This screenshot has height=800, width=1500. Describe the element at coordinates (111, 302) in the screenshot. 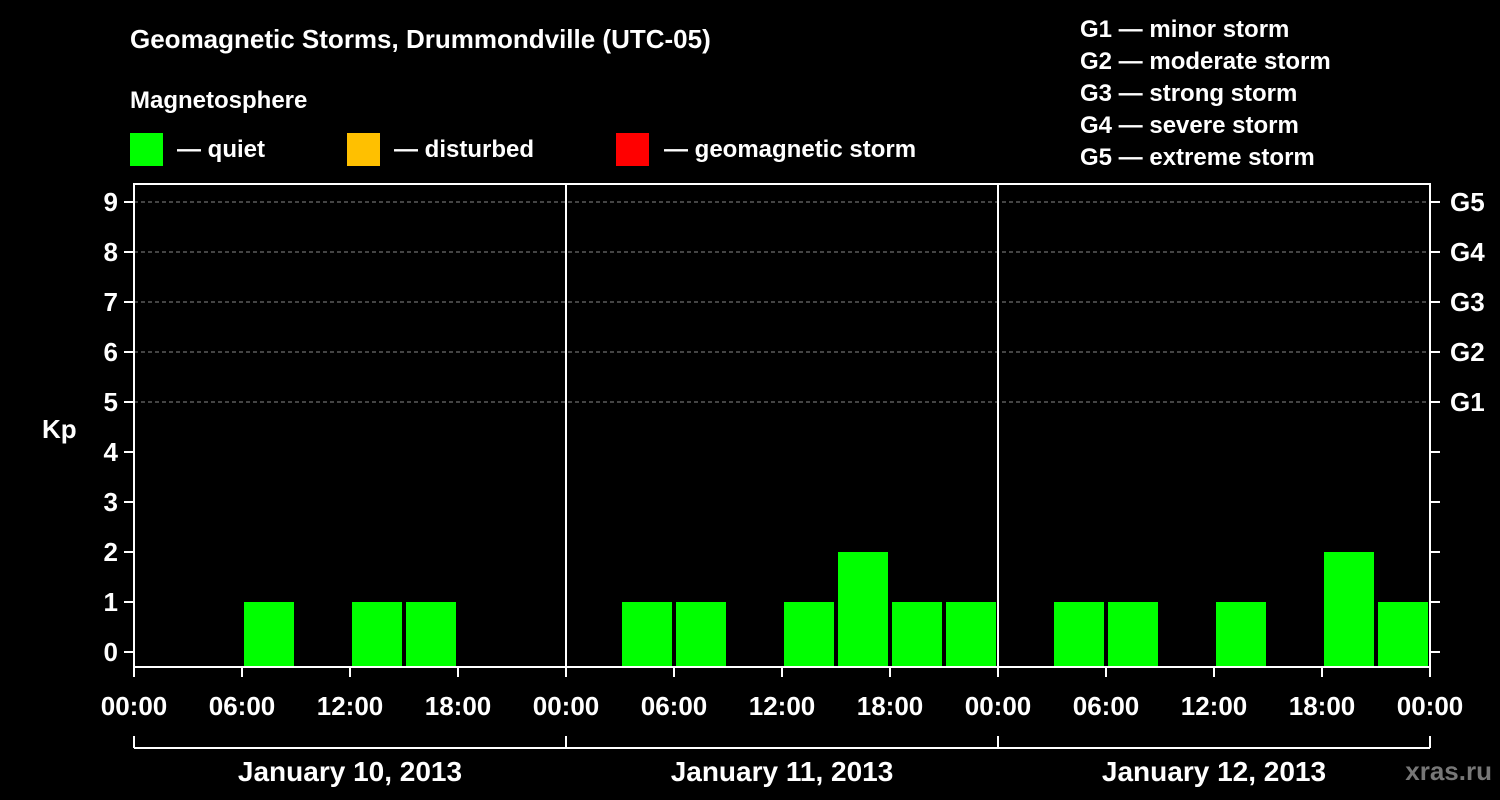

I see `y-tick-label: 7` at that location.